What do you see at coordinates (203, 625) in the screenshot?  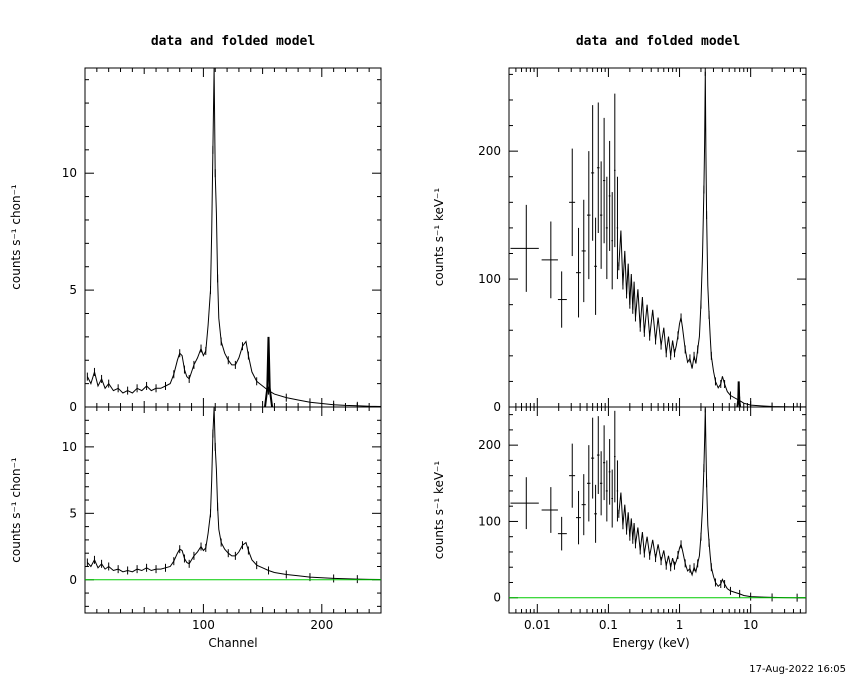 I see `channel-bottom-xtick-label: 100` at bounding box center [203, 625].